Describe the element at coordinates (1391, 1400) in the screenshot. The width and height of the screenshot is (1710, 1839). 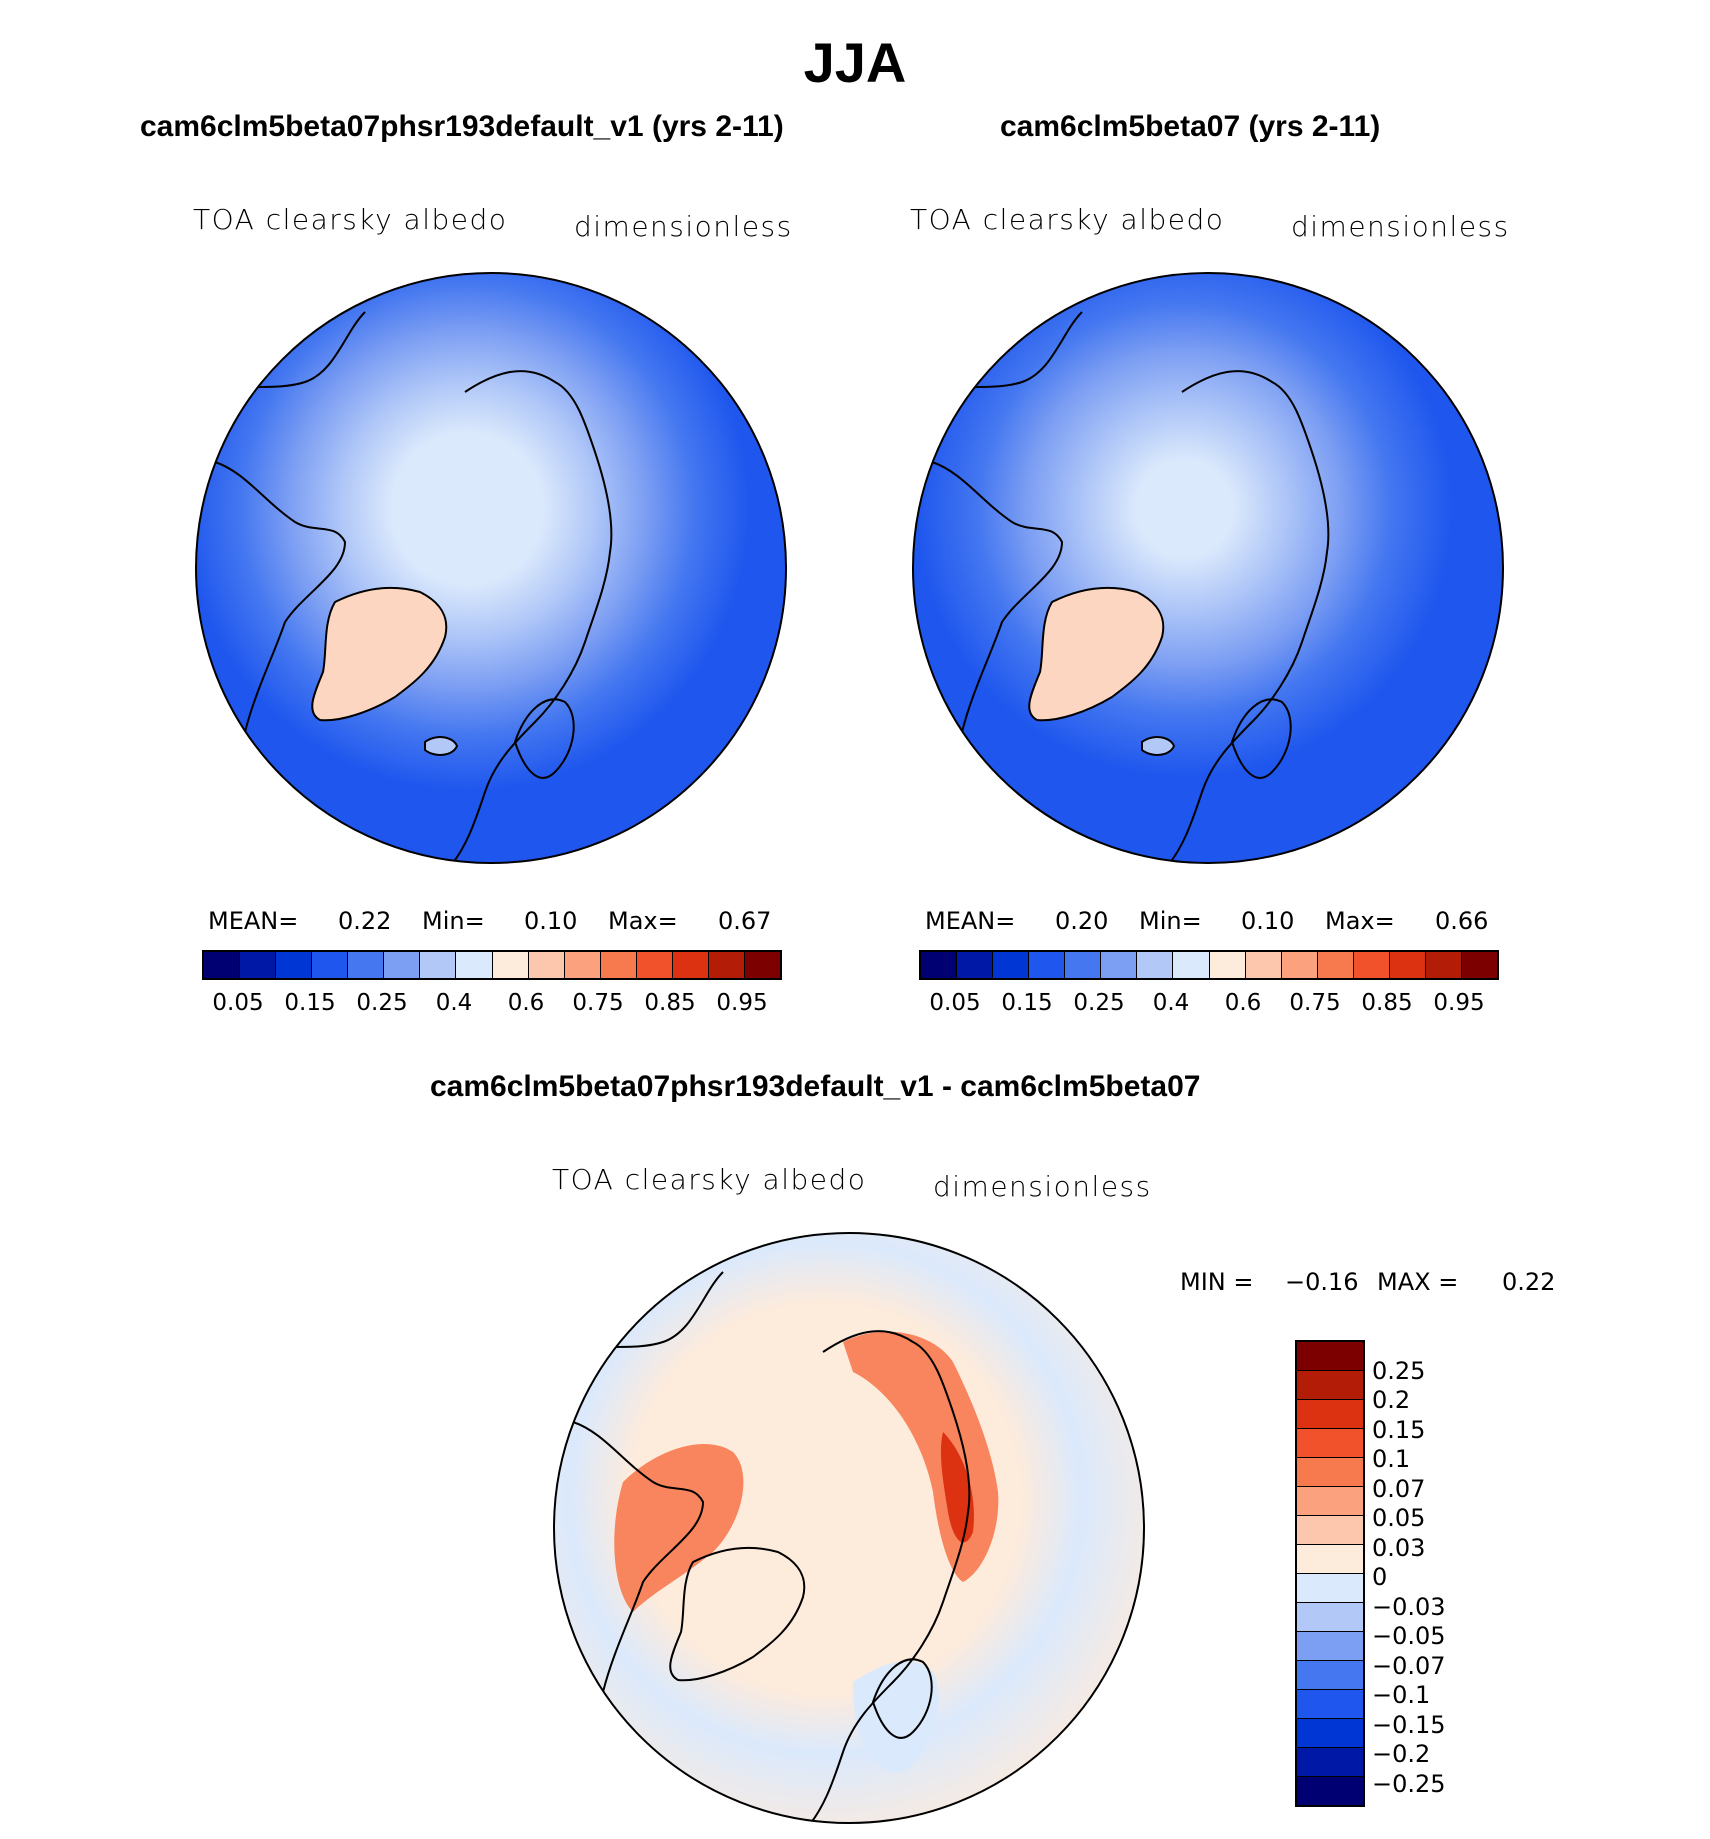
I see `colorbar-tick-label: 0.2` at that location.